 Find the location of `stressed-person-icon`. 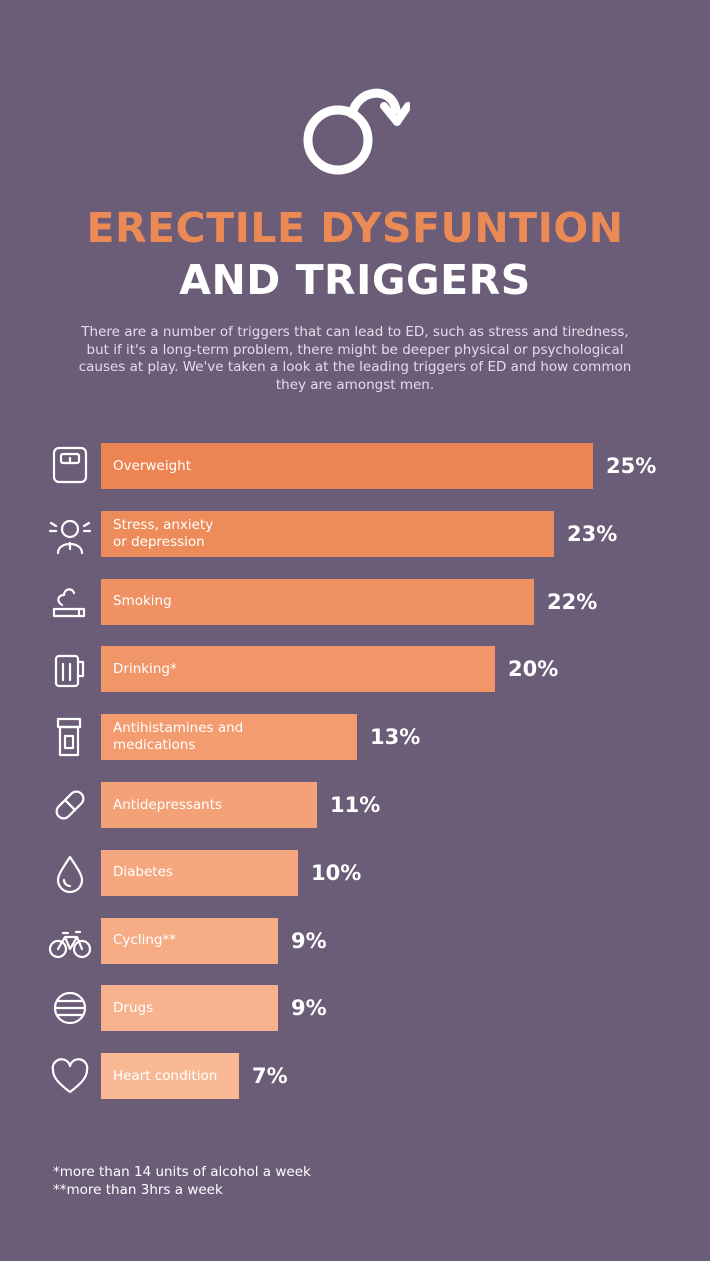

stressed-person-icon is located at coordinates (70, 536).